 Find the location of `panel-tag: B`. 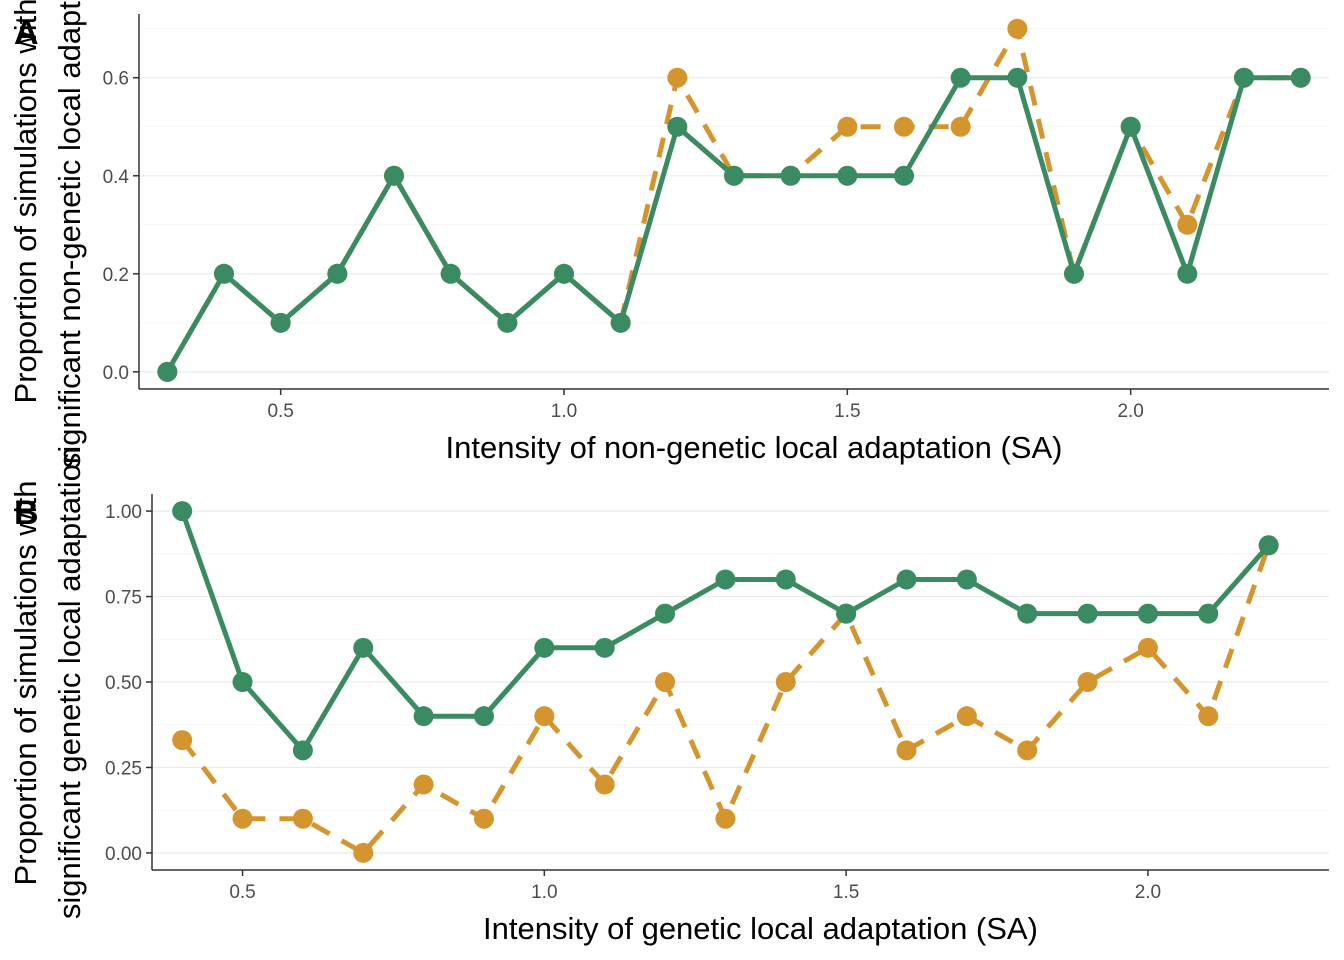

panel-tag: B is located at coordinates (26, 513).